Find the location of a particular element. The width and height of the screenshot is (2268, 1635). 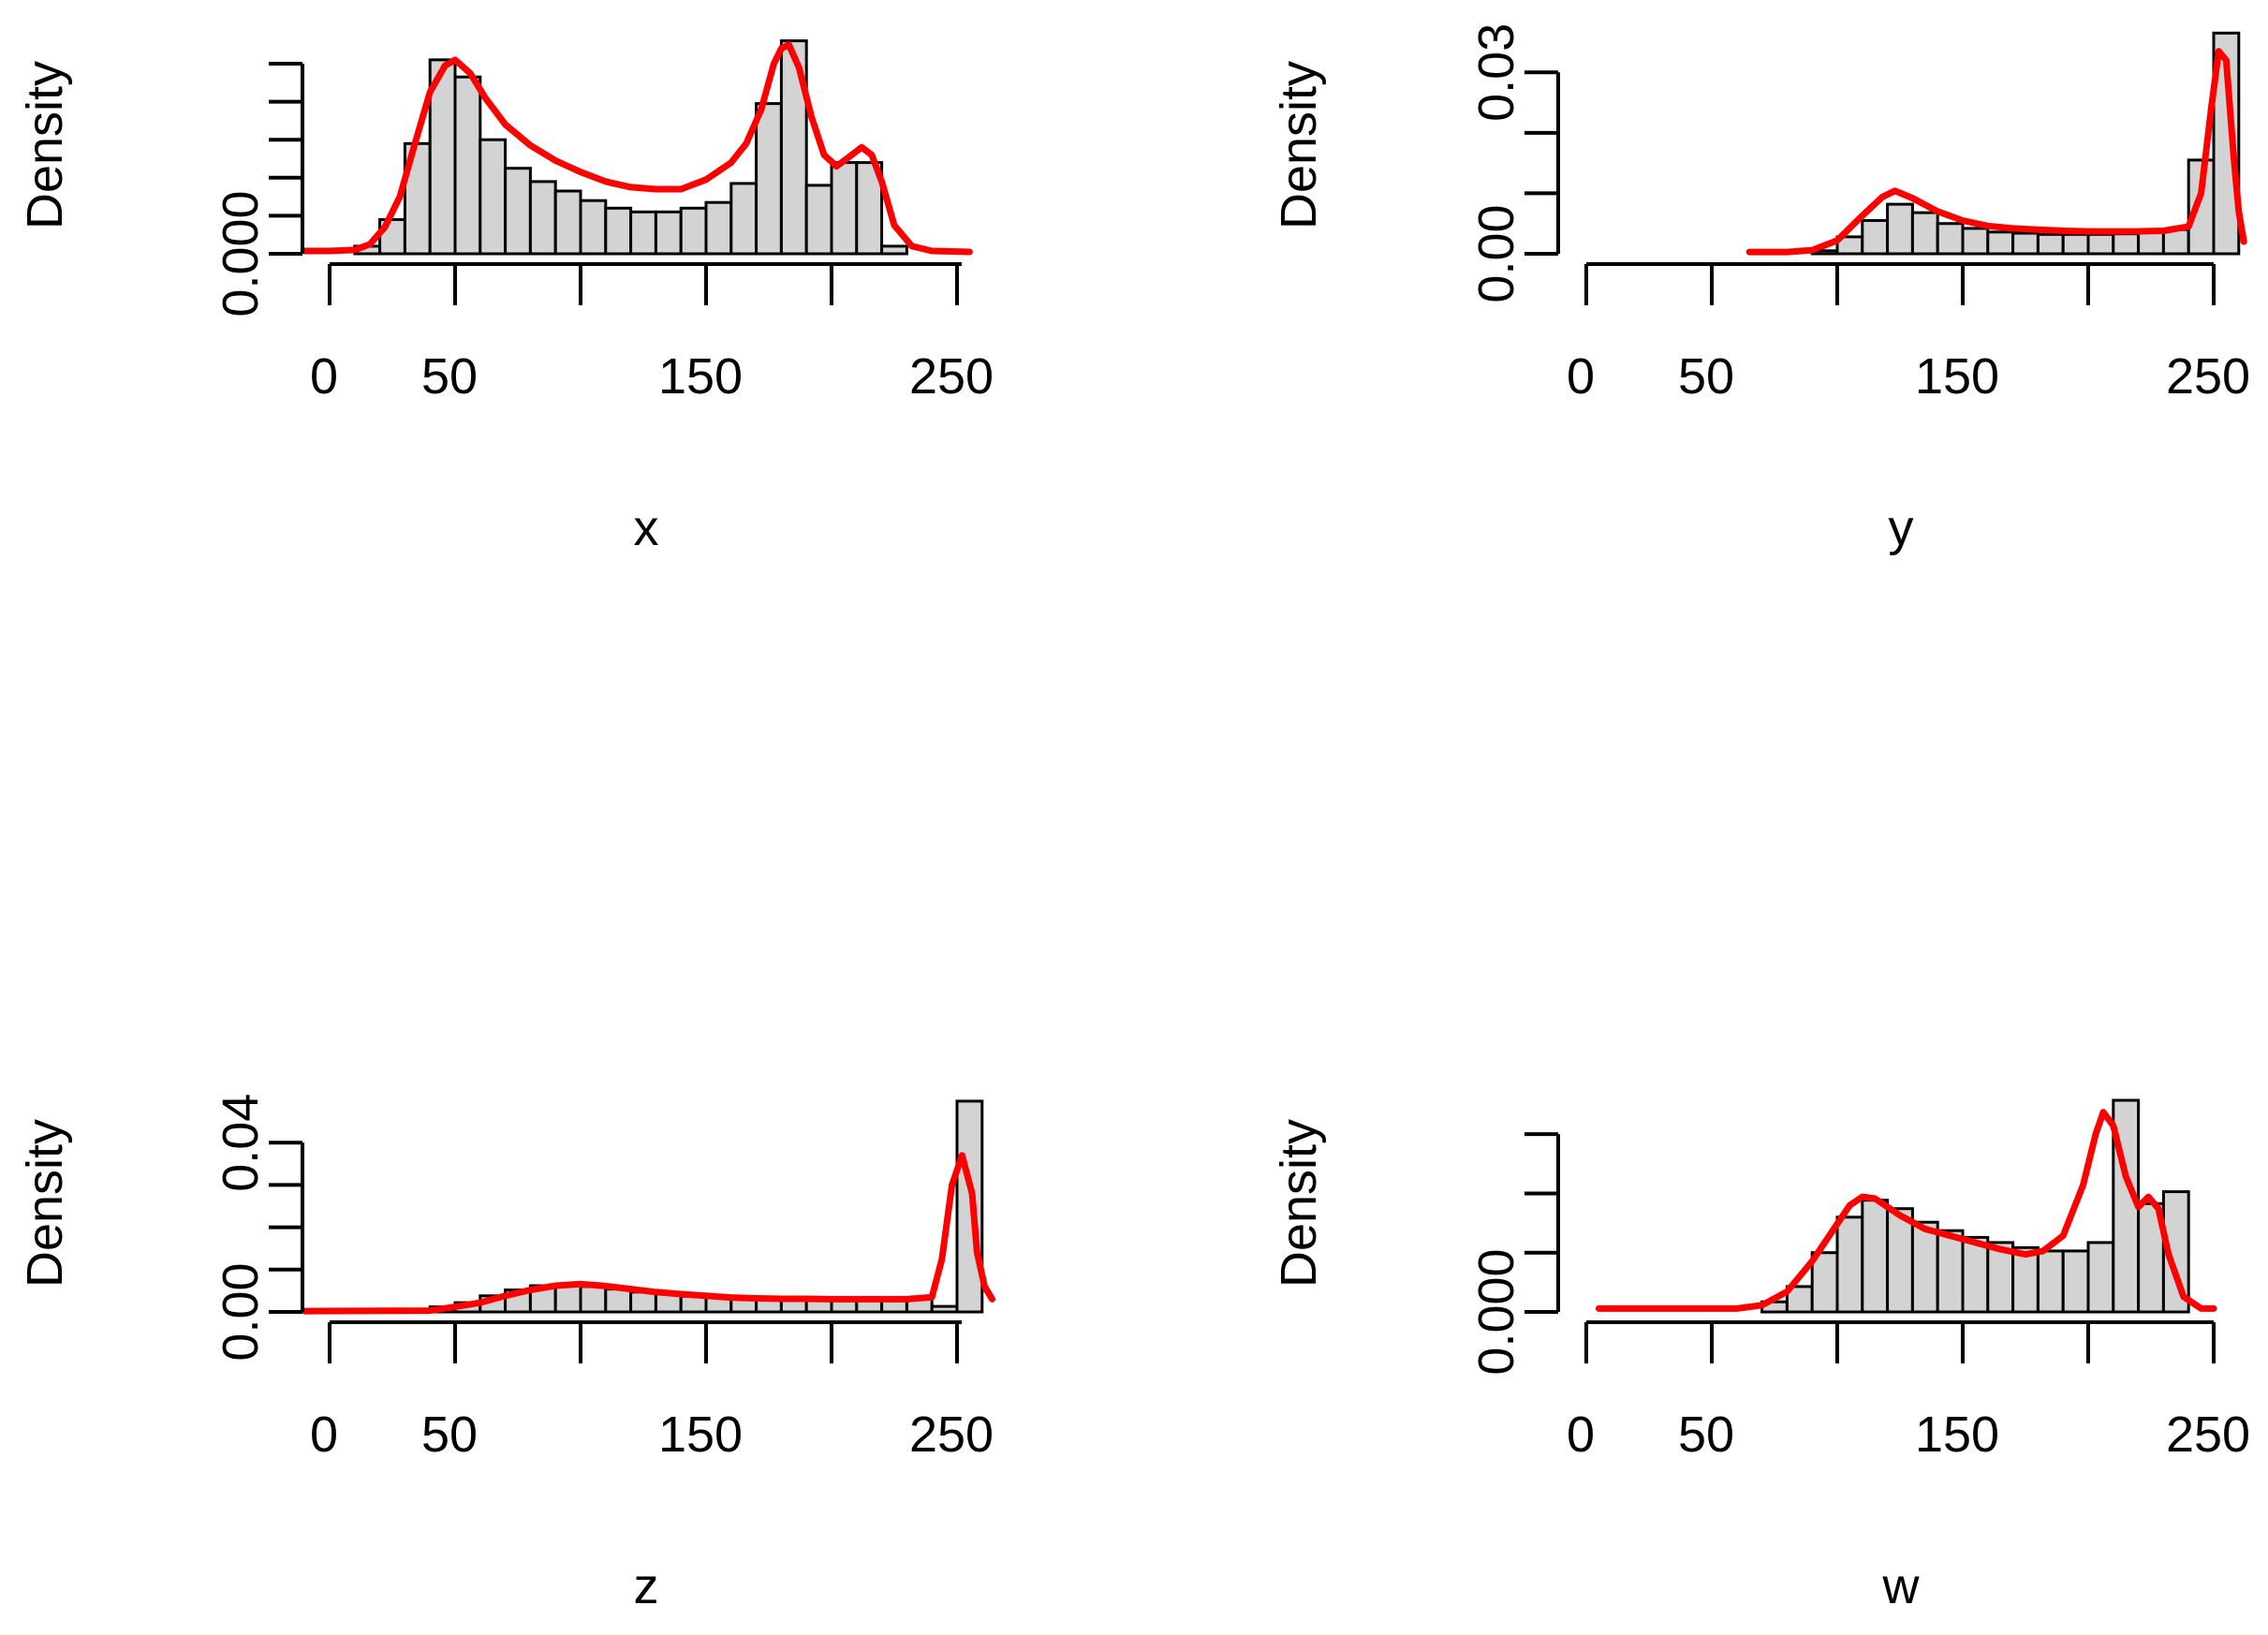

x-axis-label: w is located at coordinates (1902, 1586).